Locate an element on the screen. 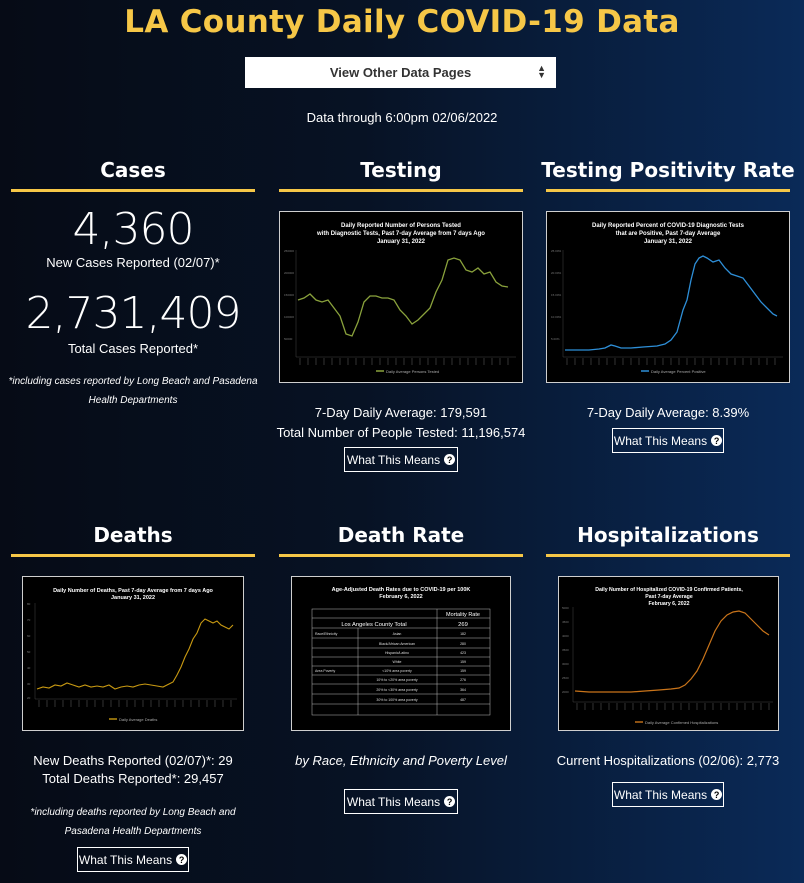 The image size is (804, 883). death-rate-group-race: Race/Ethnicity is located at coordinates (326, 634).